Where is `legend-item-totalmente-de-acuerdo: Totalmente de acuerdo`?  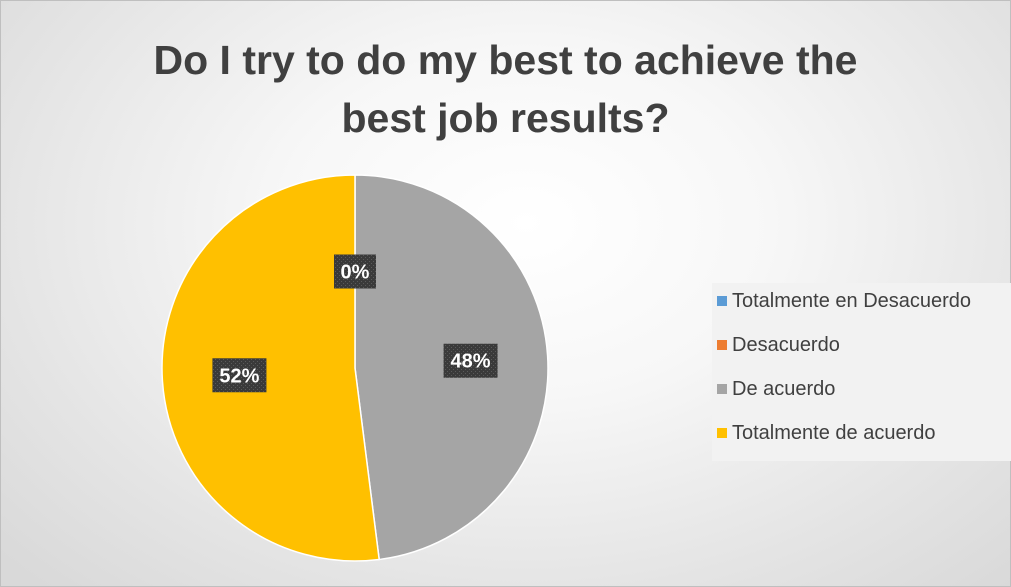
legend-item-totalmente-de-acuerdo: Totalmente de acuerdo is located at coordinates (826, 433).